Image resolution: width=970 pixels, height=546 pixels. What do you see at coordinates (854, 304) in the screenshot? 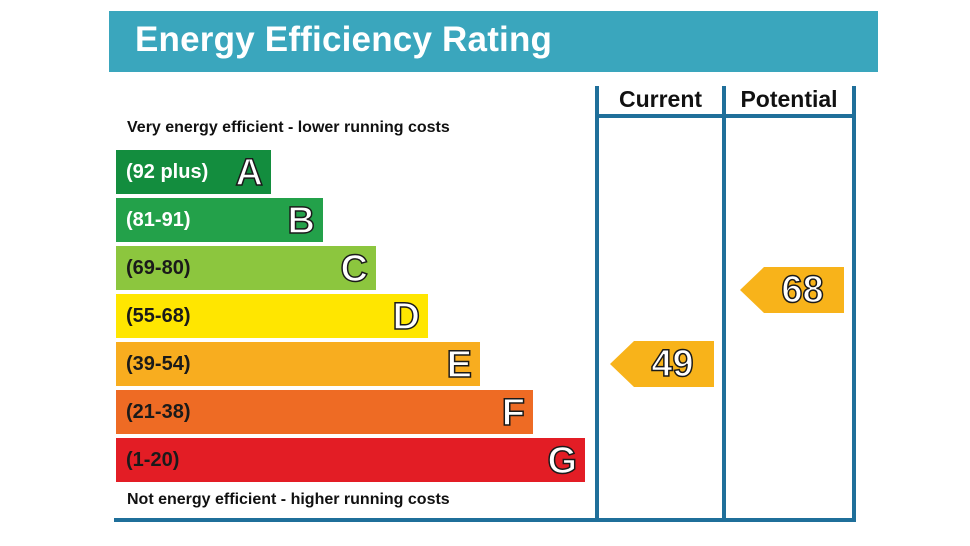
I see `frame-line-right` at bounding box center [854, 304].